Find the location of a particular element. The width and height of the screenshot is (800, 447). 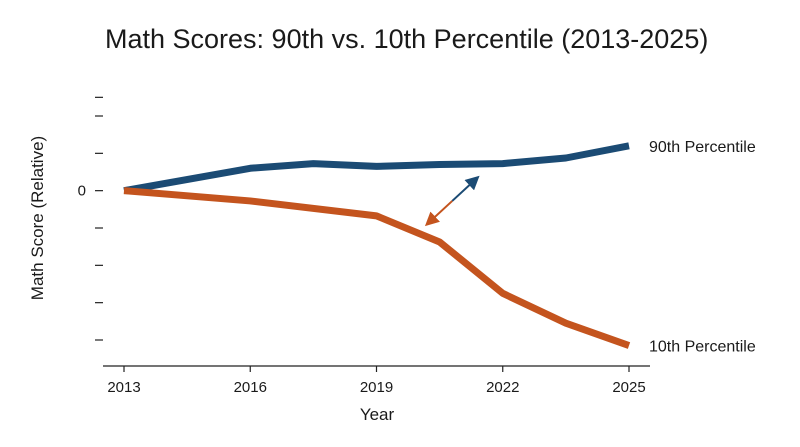

x-tick-label: 2013 is located at coordinates (123, 387).